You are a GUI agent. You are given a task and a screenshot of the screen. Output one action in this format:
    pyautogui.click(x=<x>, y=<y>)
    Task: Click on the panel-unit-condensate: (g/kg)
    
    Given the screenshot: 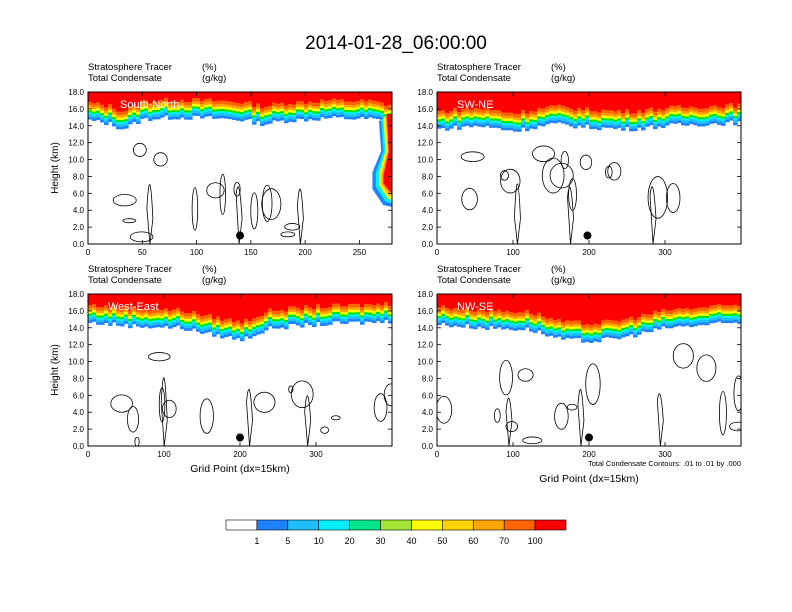 What is the action you would take?
    pyautogui.click(x=563, y=78)
    